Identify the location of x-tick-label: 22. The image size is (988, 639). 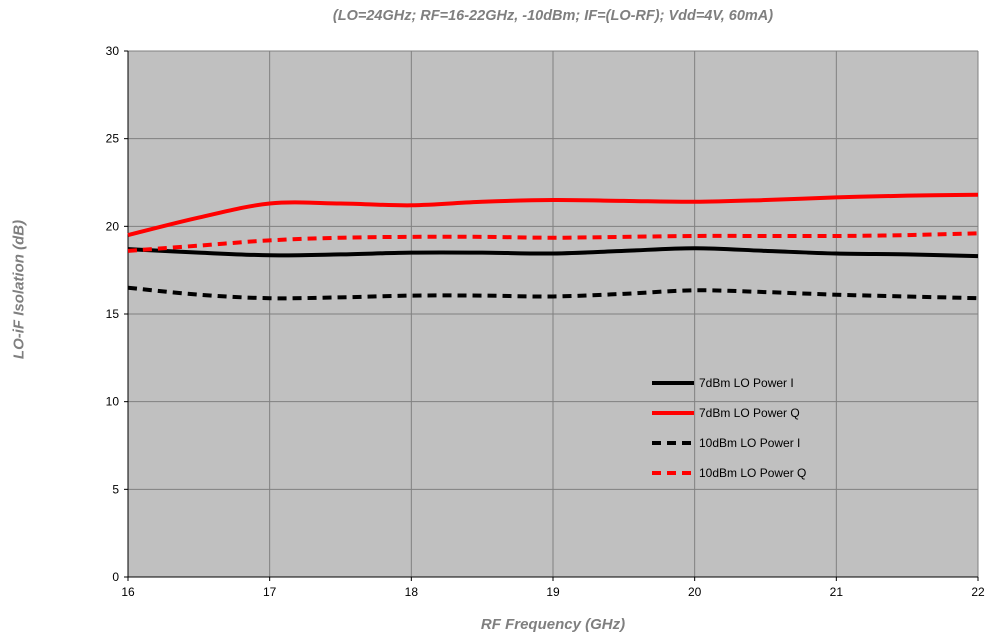
(978, 592).